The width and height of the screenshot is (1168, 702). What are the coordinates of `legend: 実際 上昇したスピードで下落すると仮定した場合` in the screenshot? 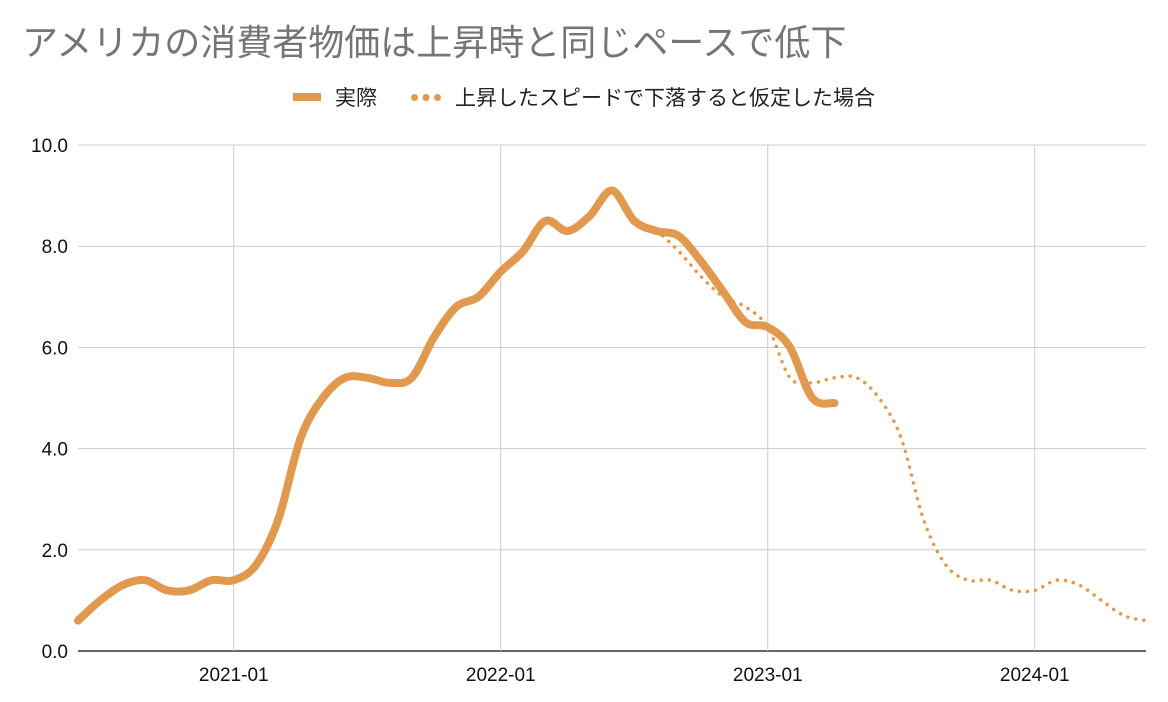 It's located at (584, 97).